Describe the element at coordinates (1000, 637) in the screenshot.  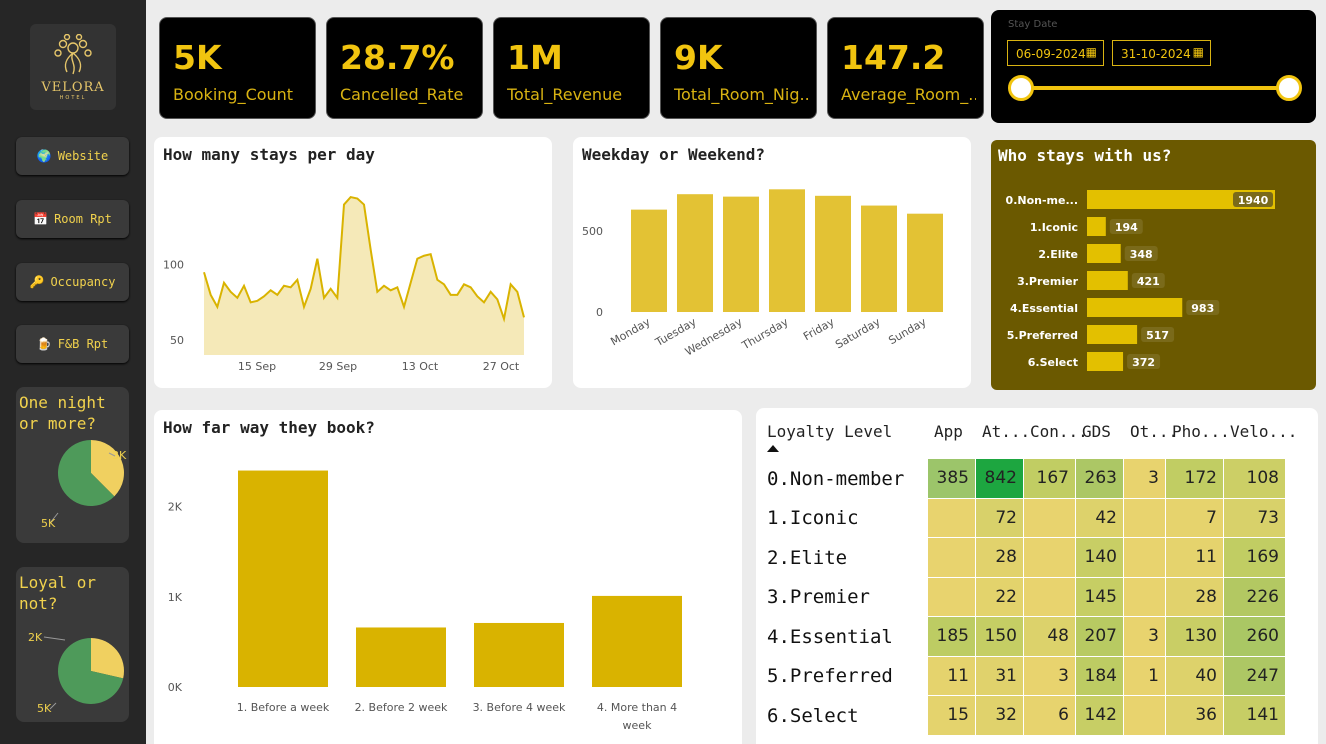
I see `matrix-cell: 150` at that location.